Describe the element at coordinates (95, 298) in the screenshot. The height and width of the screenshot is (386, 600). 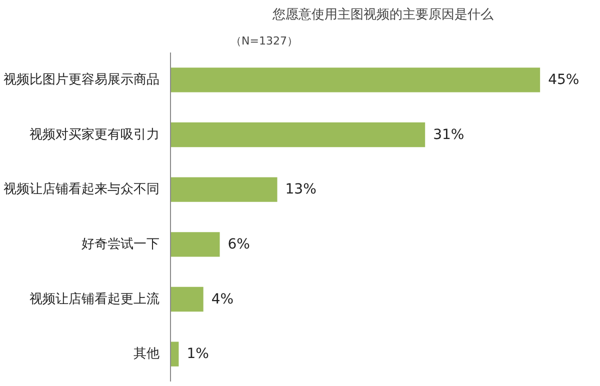
I see `y-tick-label: 视频让店铺看起更上流` at that location.